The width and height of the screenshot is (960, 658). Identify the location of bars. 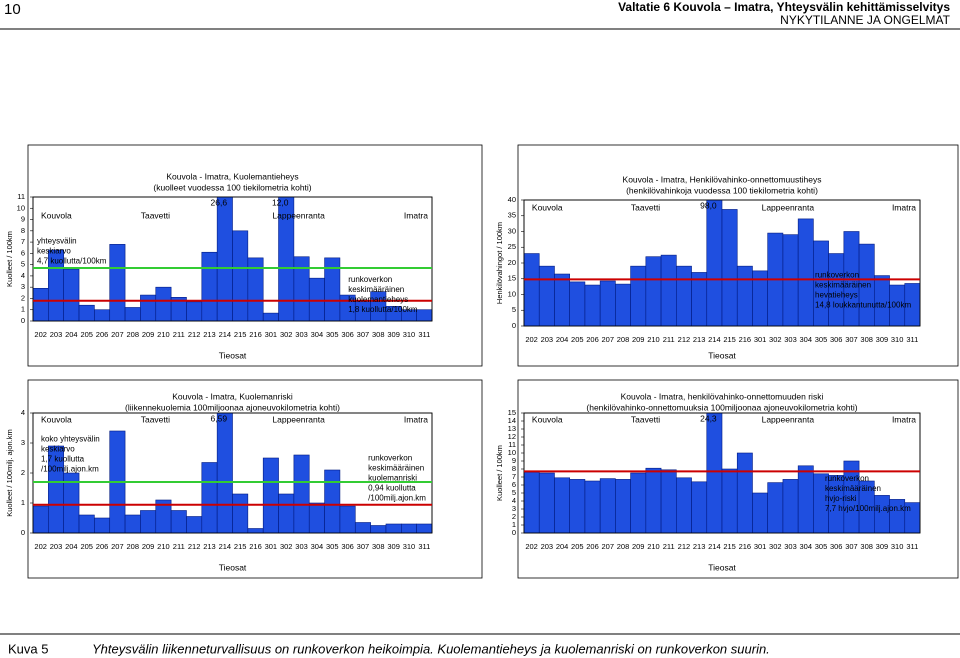
(722, 263).